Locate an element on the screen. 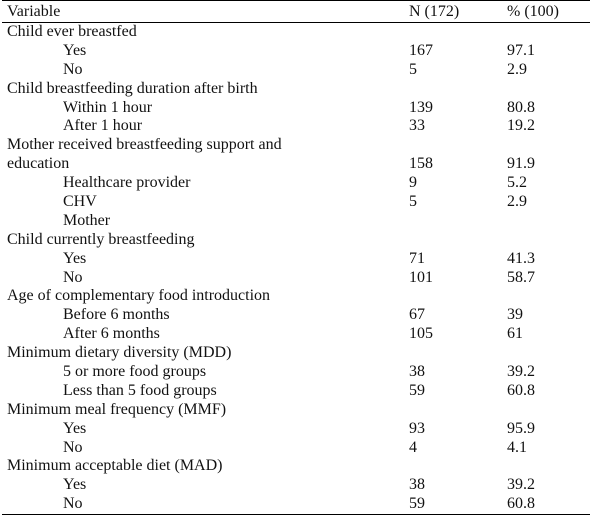 The width and height of the screenshot is (600, 517). row-percent-value: 4.1 is located at coordinates (517, 447).